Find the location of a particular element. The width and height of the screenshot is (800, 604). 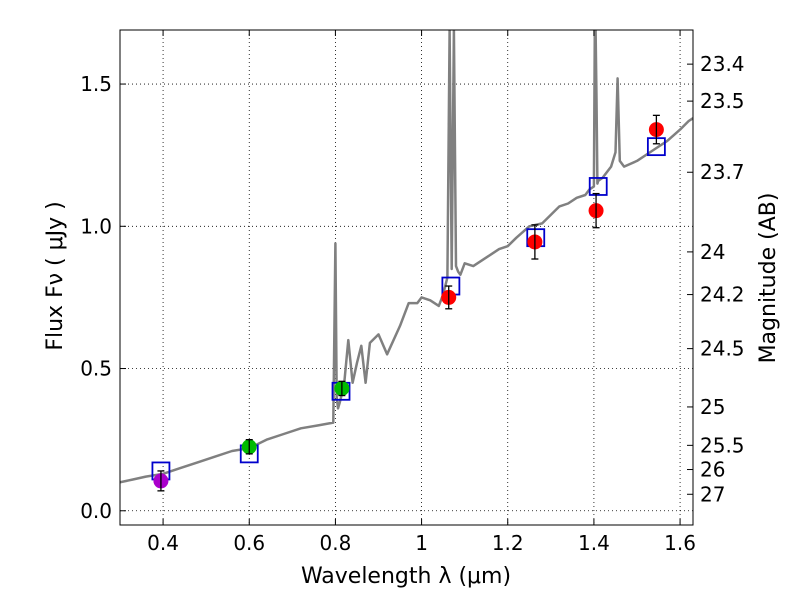

y-axis-ticks: 0.0 0.5 1.0 1.5 is located at coordinates (103, 297).